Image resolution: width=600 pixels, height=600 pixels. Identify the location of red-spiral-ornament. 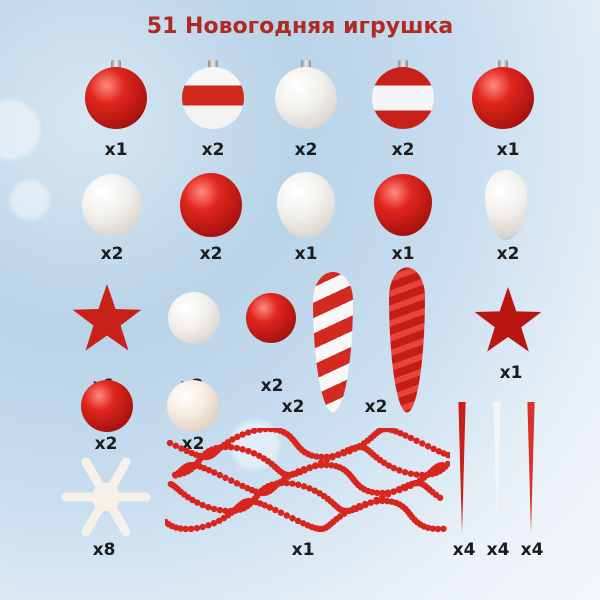
(407, 340).